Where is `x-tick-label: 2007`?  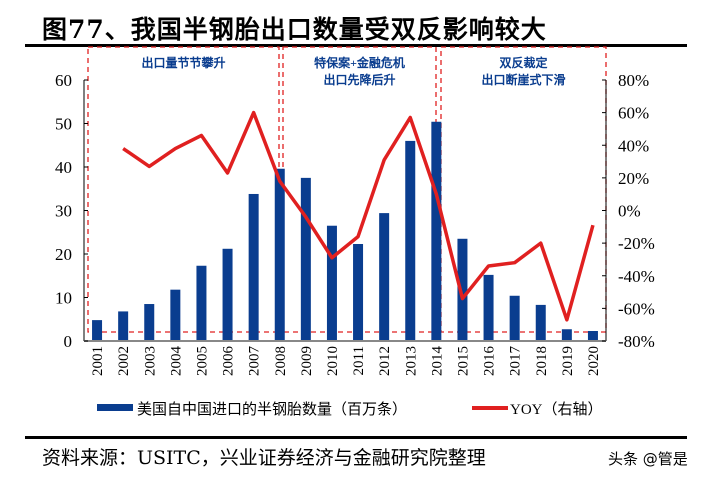
x-tick-label: 2007 is located at coordinates (255, 361).